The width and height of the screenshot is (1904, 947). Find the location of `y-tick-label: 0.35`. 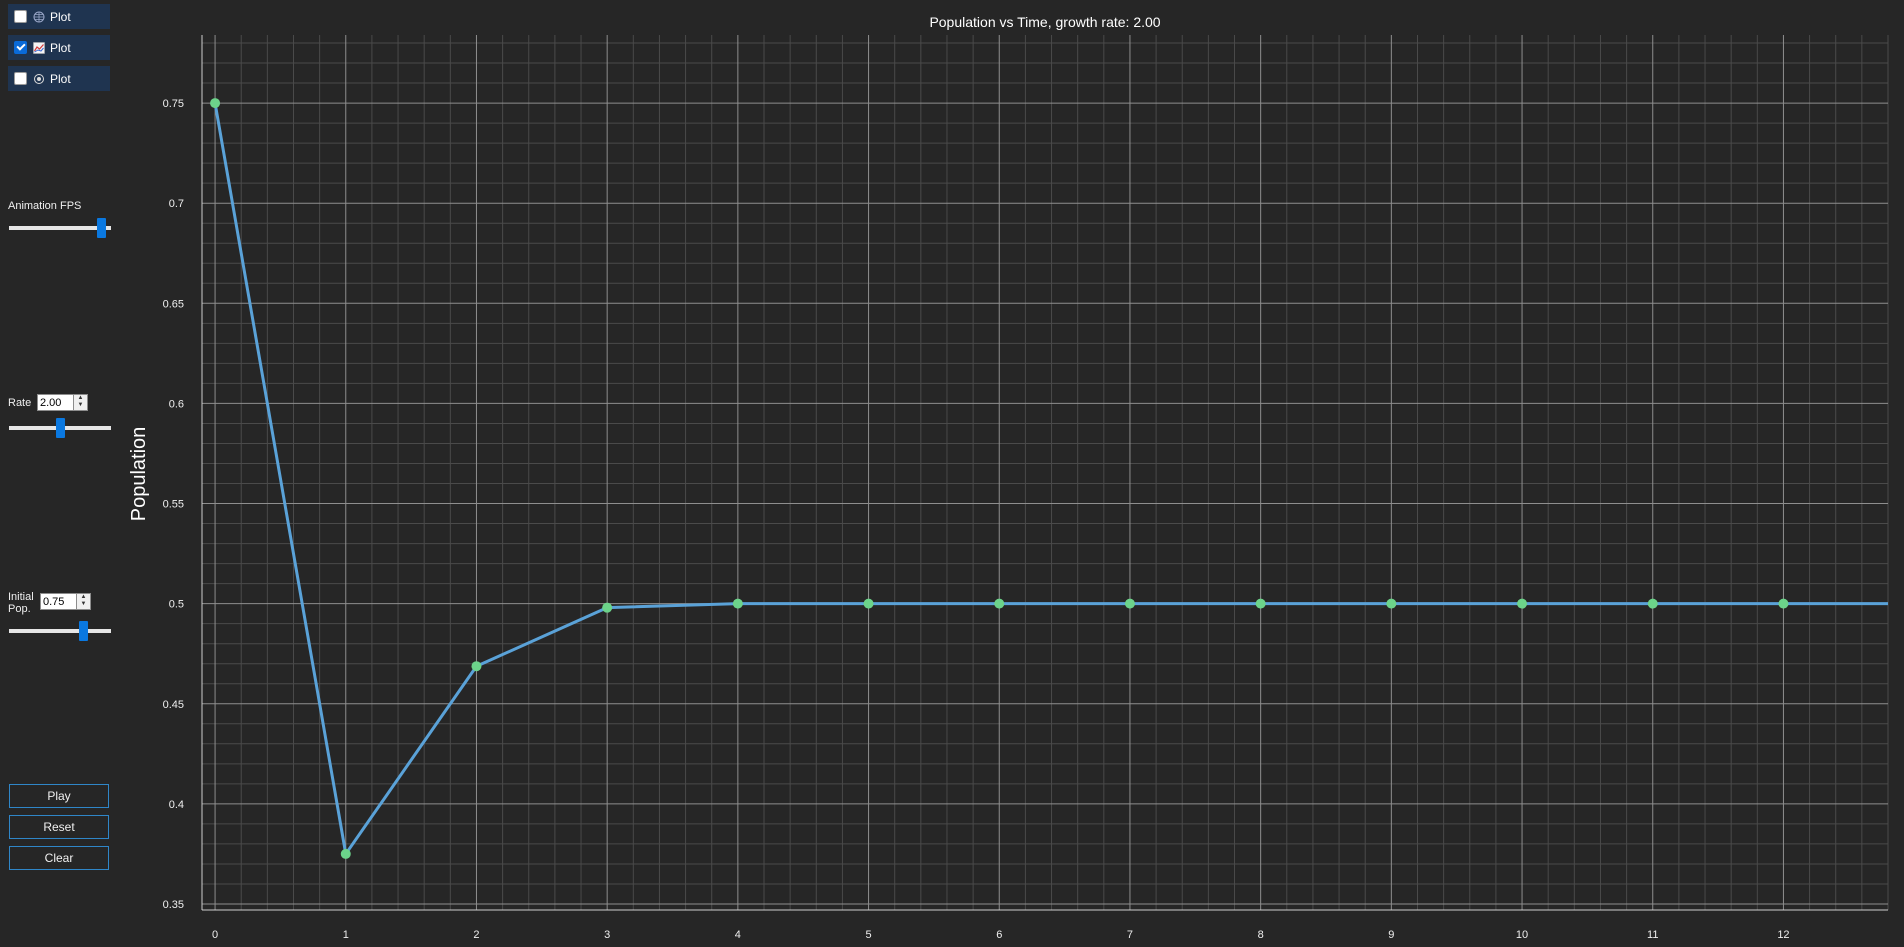

y-tick-label: 0.35 is located at coordinates (173, 905).